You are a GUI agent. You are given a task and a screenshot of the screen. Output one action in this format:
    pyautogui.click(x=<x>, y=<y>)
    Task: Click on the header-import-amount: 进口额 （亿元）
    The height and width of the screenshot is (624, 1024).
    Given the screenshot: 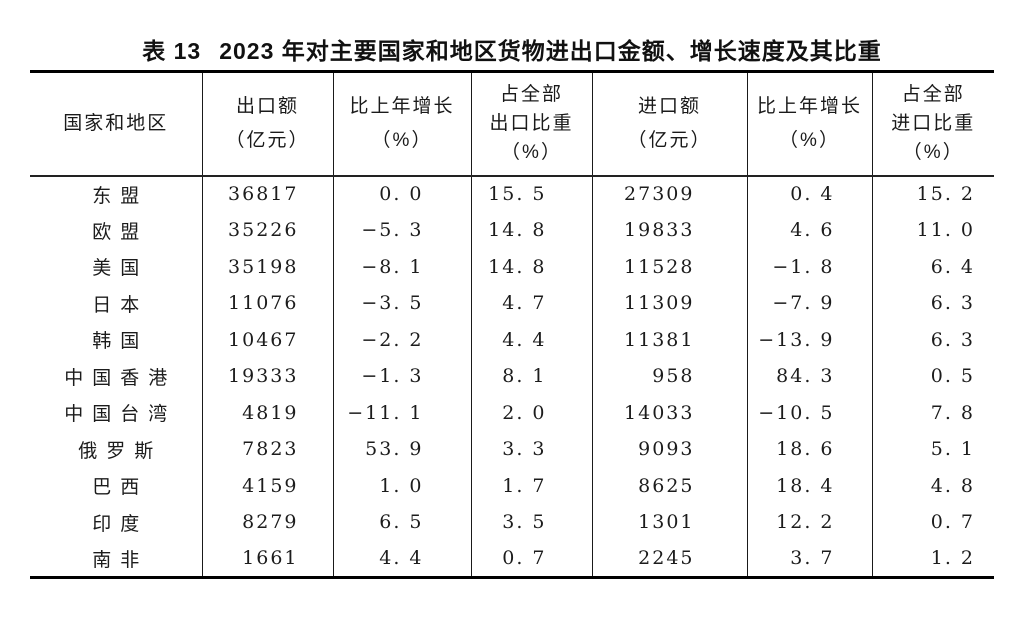 What is the action you would take?
    pyautogui.click(x=669, y=124)
    